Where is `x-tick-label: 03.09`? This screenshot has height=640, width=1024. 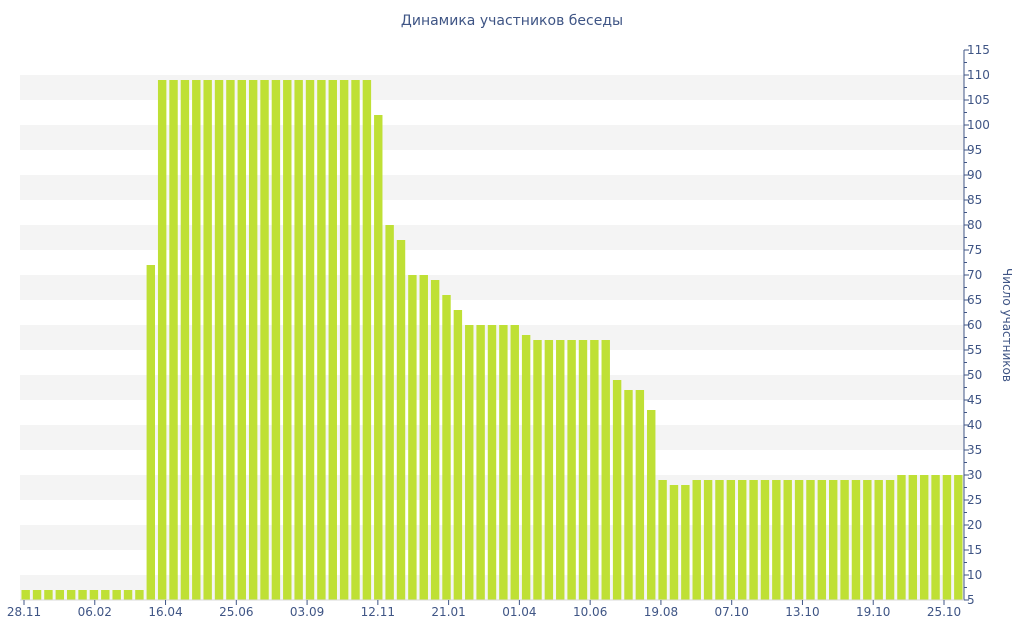 x-tick-label: 03.09 is located at coordinates (307, 612).